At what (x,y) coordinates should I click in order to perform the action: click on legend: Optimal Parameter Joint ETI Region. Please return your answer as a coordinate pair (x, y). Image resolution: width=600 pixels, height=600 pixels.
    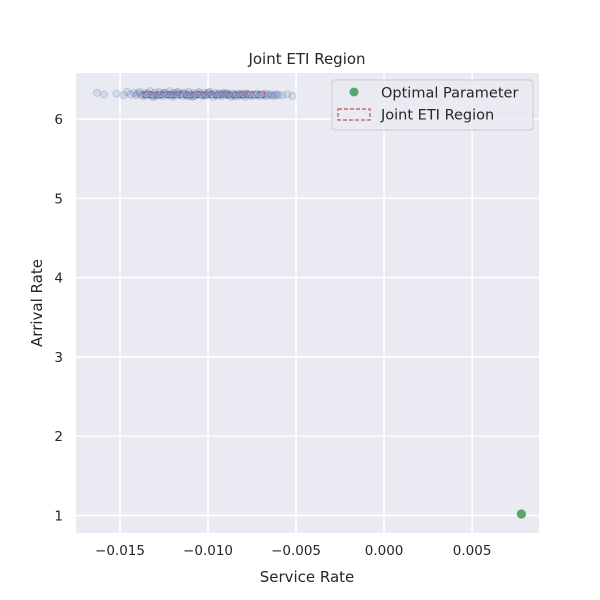
    Looking at the image, I should click on (432, 105).